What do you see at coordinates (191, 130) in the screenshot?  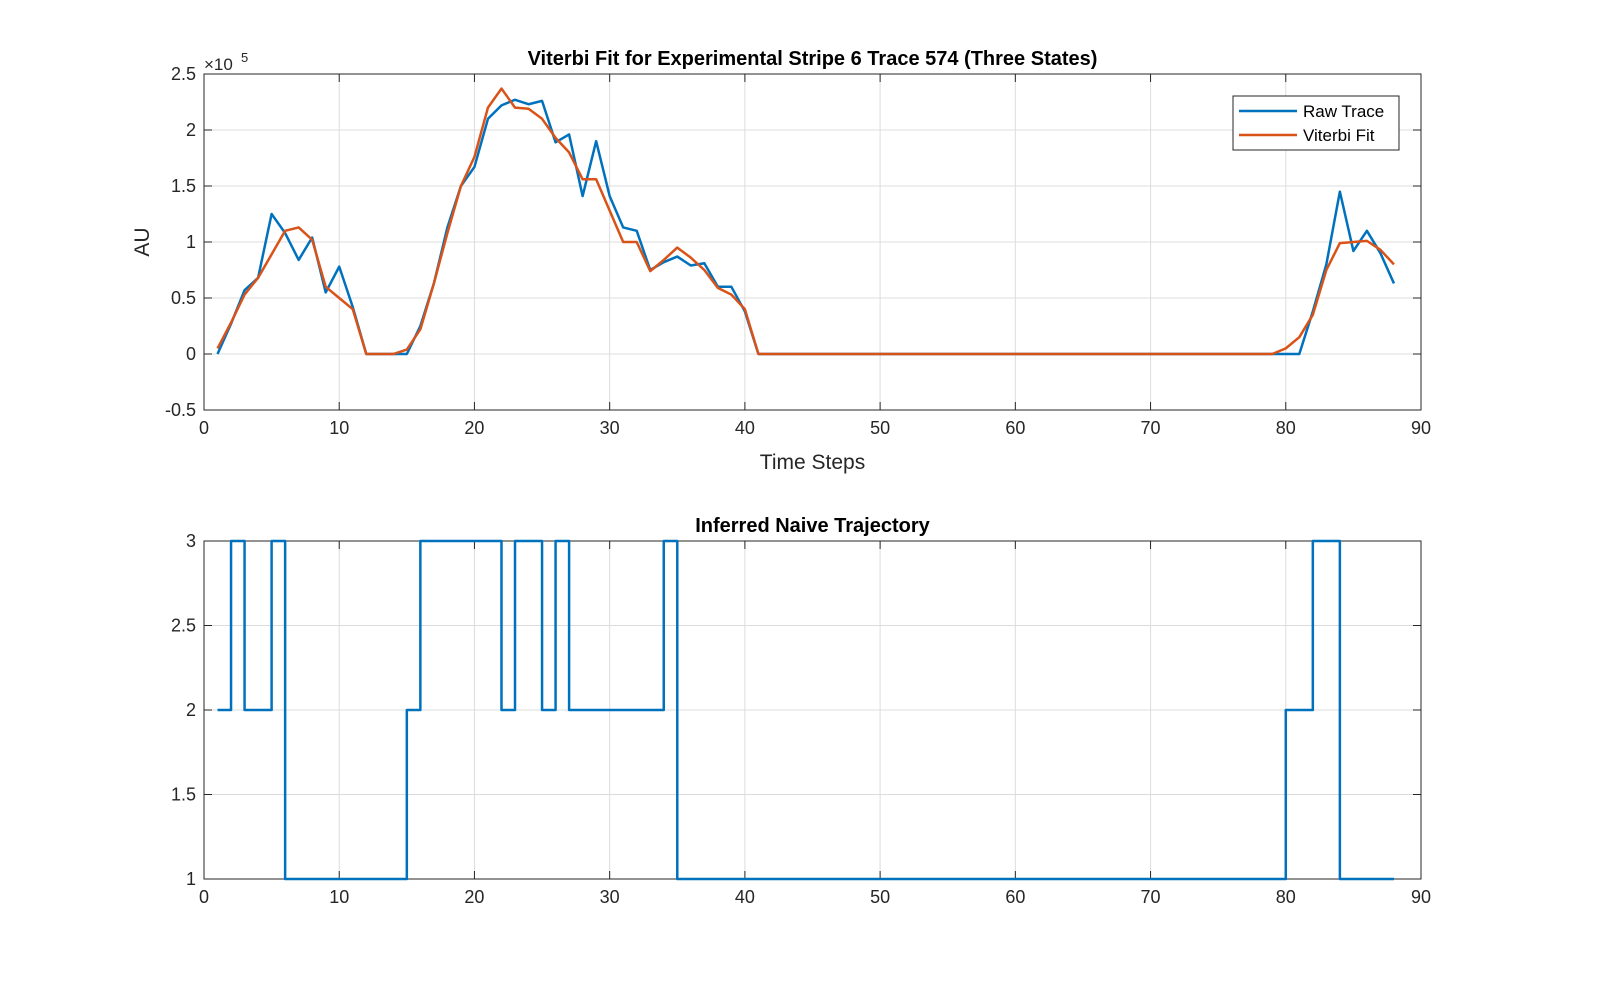 I see `top-y-tick-label: 2` at bounding box center [191, 130].